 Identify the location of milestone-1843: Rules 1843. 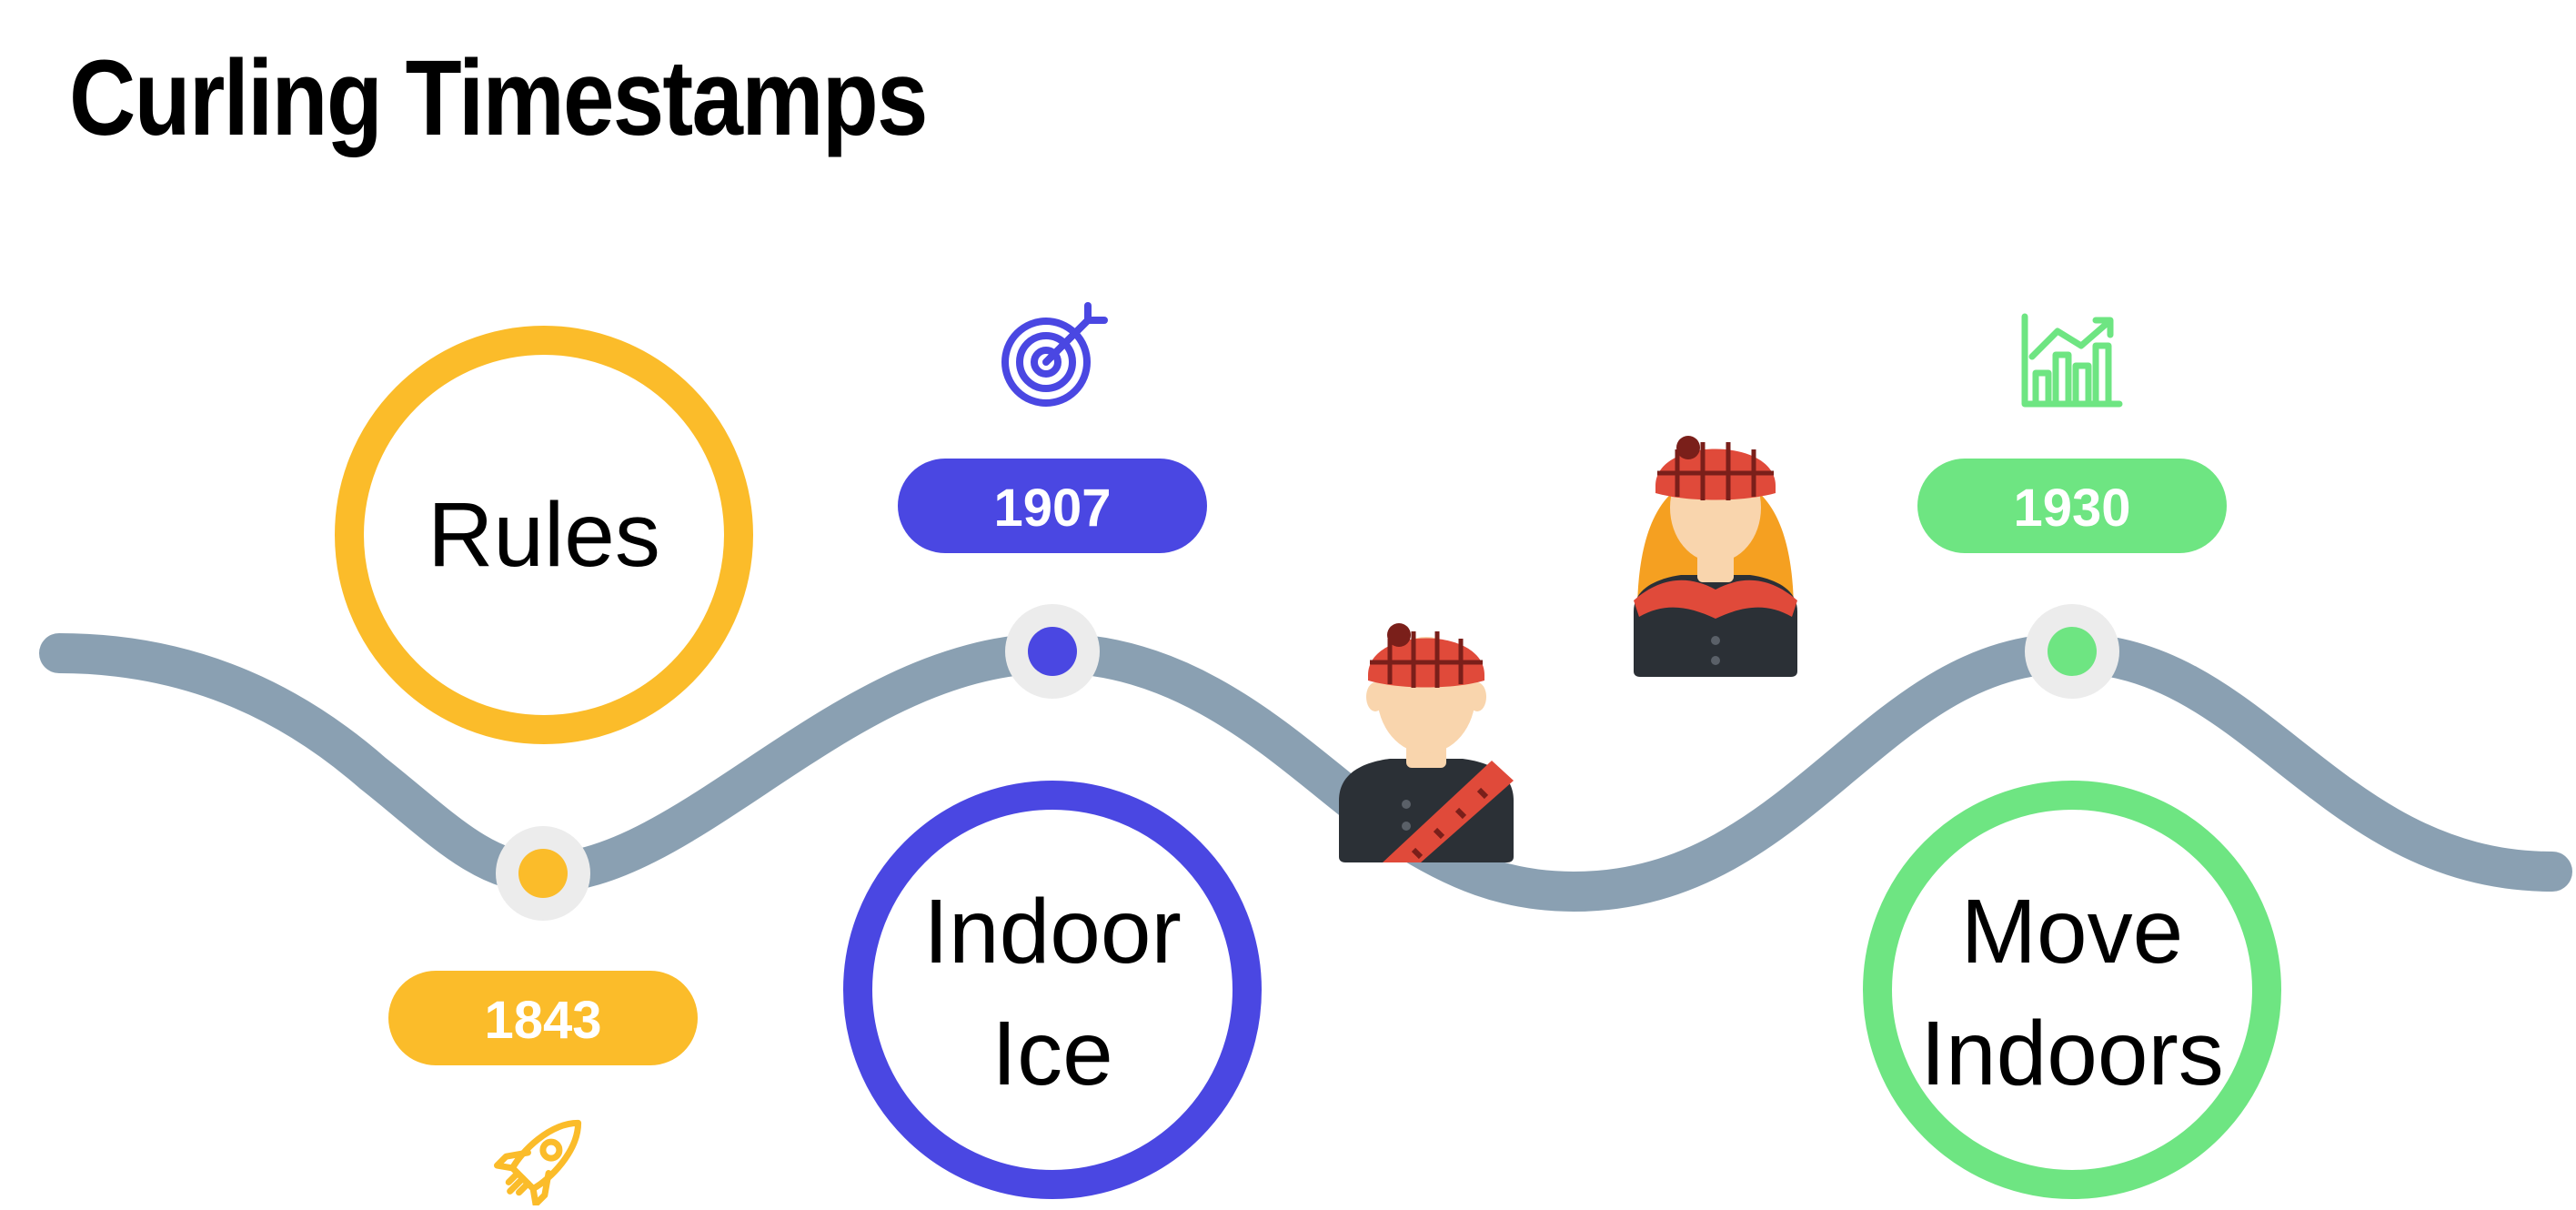
(544, 766).